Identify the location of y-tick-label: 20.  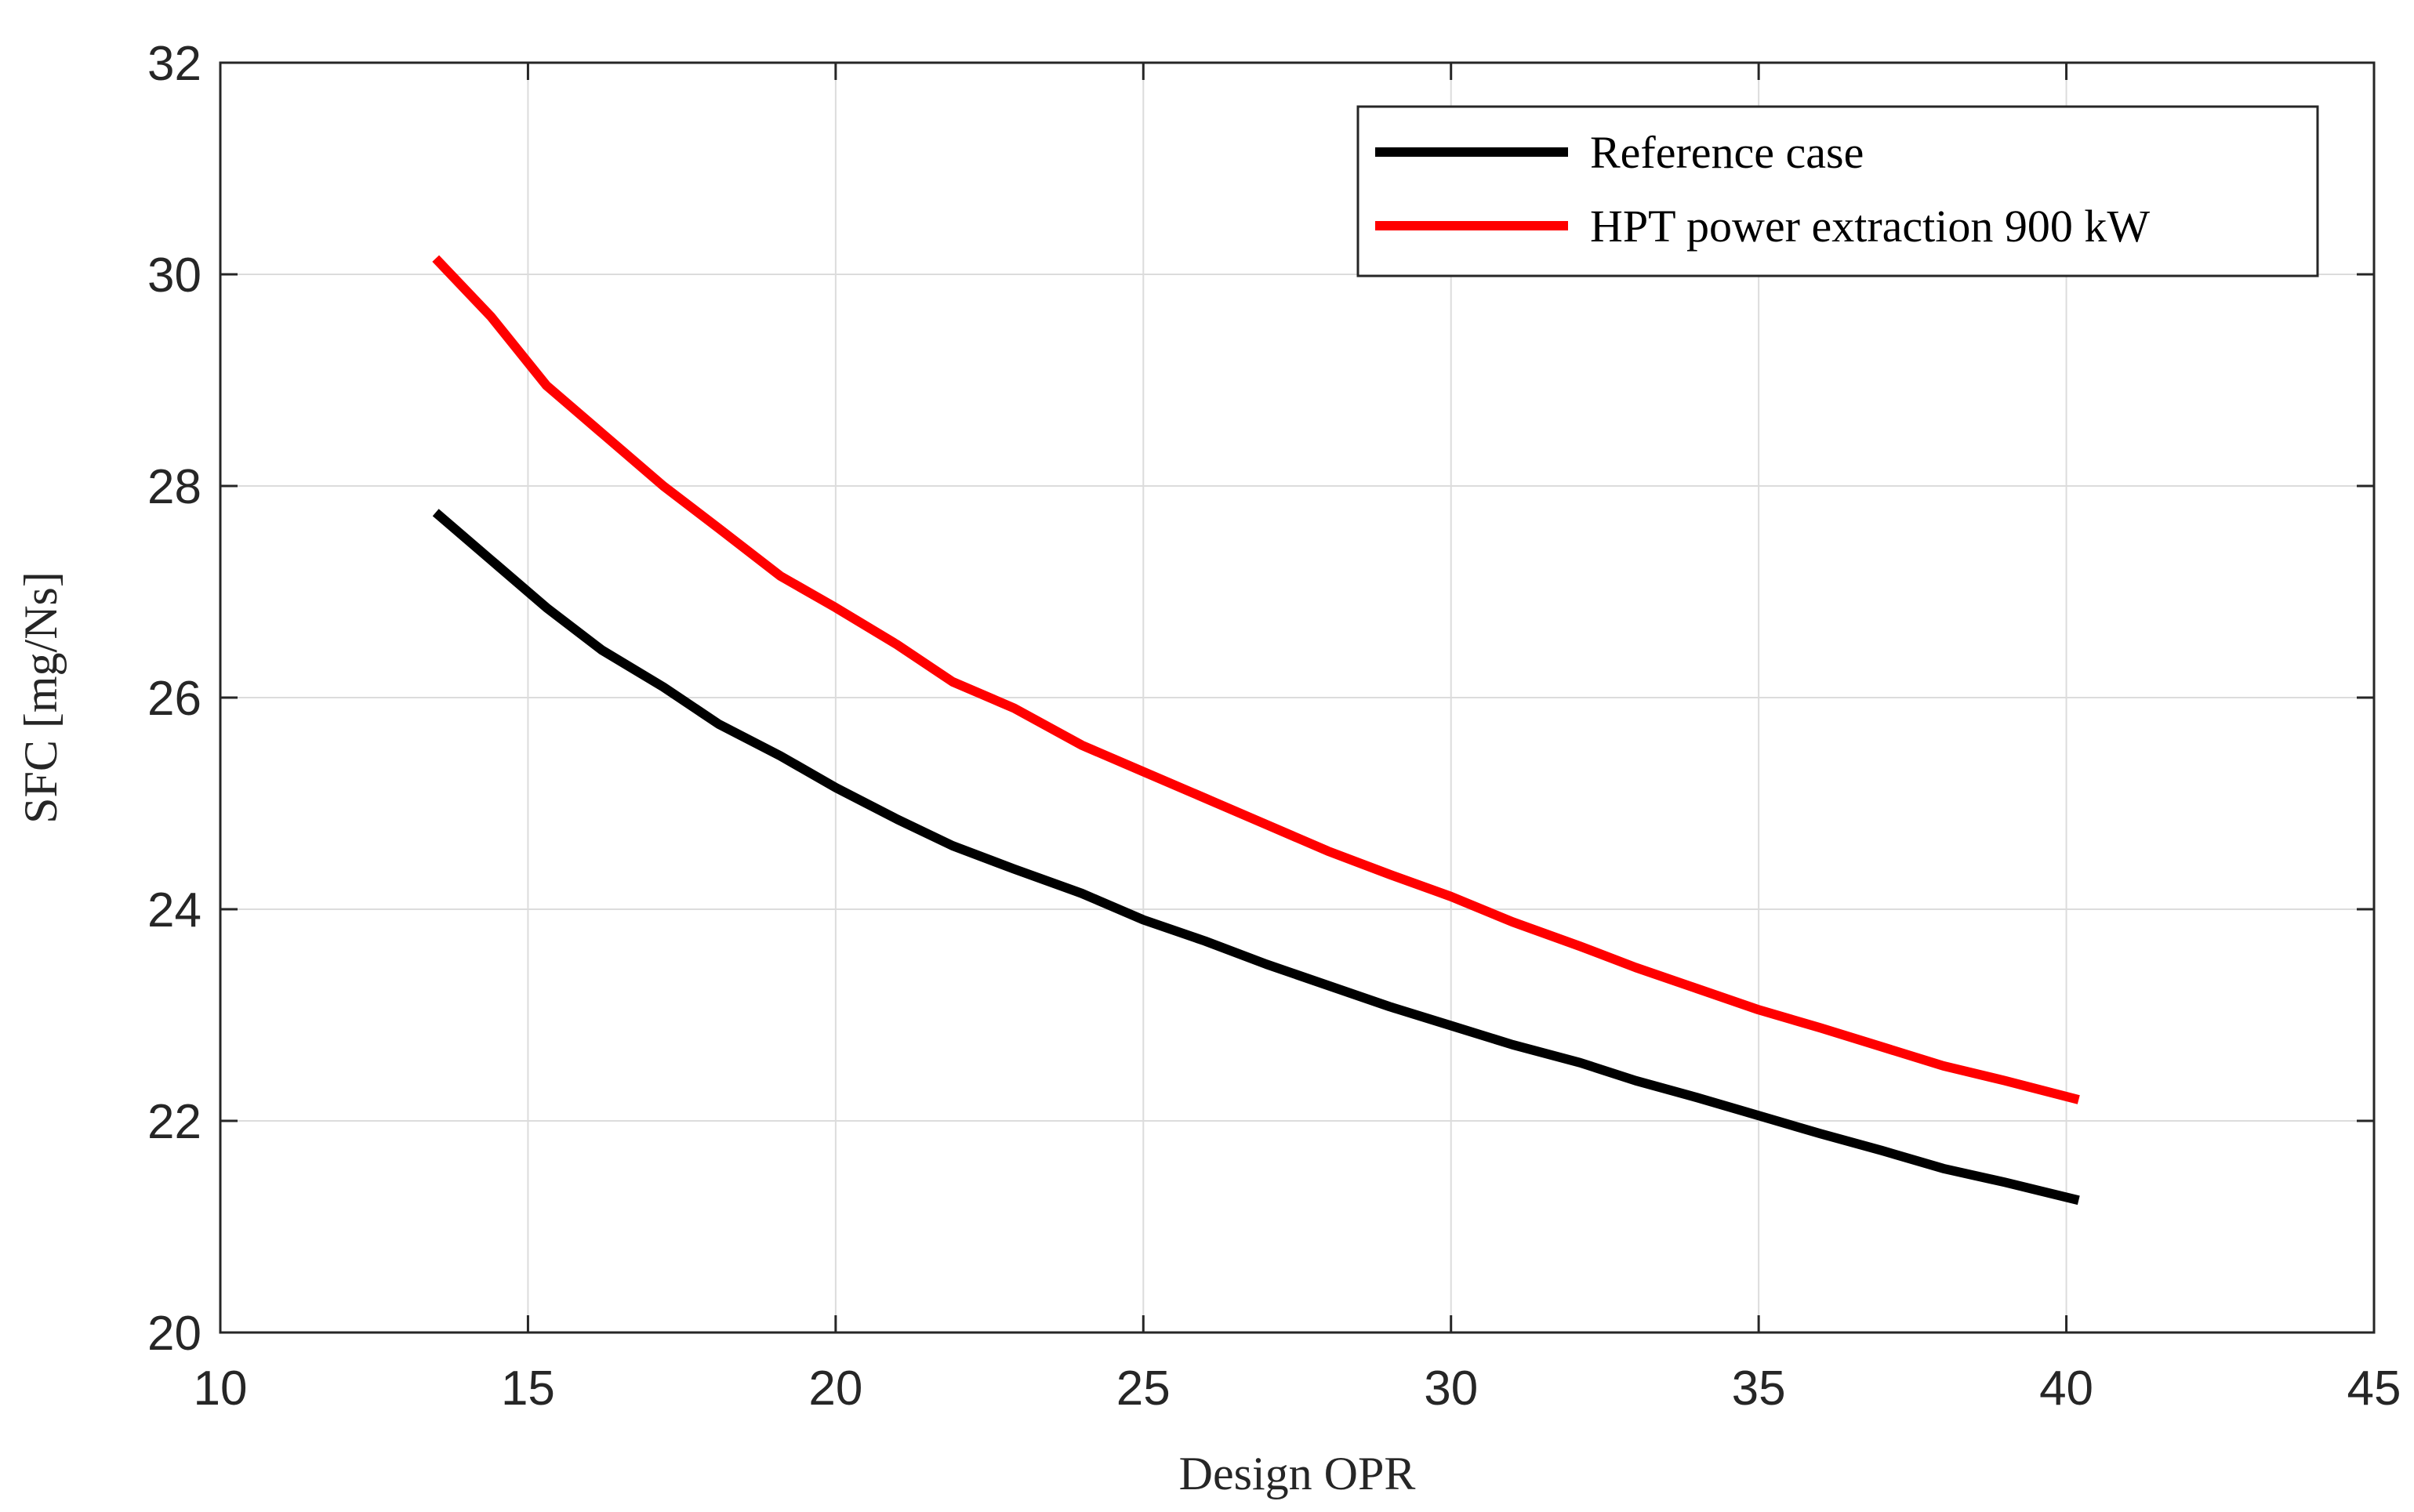
(174, 1334).